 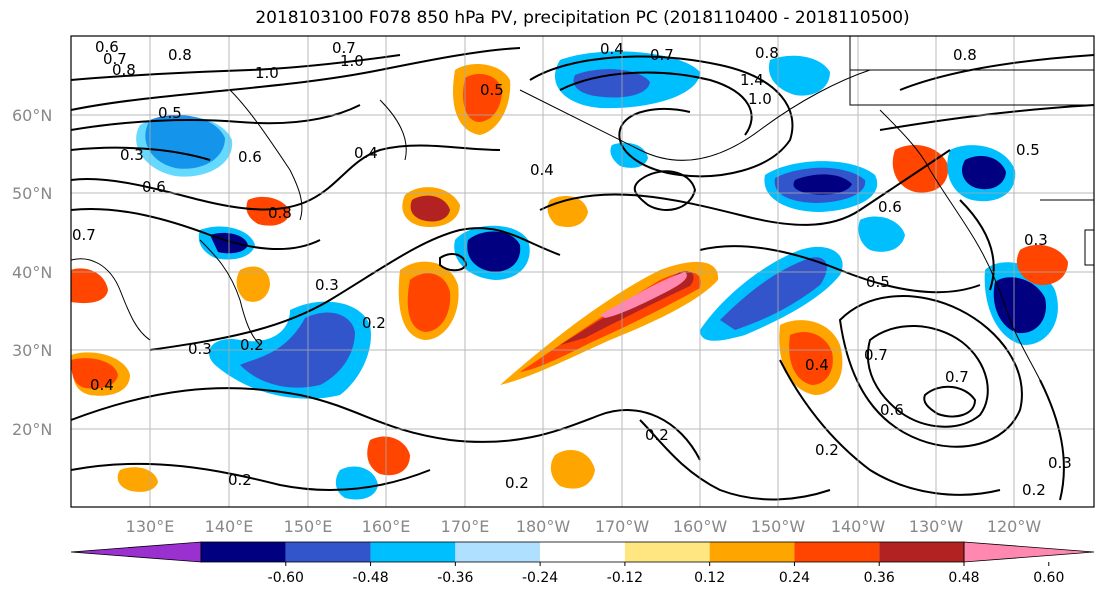 I want to click on svg-text: 20°N, so click(x=32, y=429).